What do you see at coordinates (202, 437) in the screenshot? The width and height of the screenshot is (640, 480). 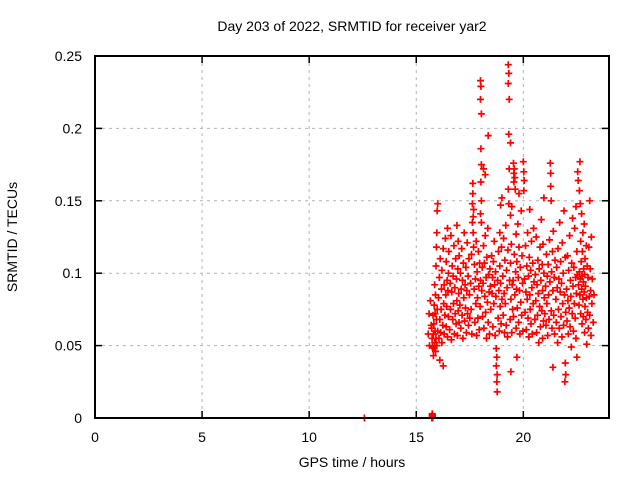 I see `x-tick-label: 5` at bounding box center [202, 437].